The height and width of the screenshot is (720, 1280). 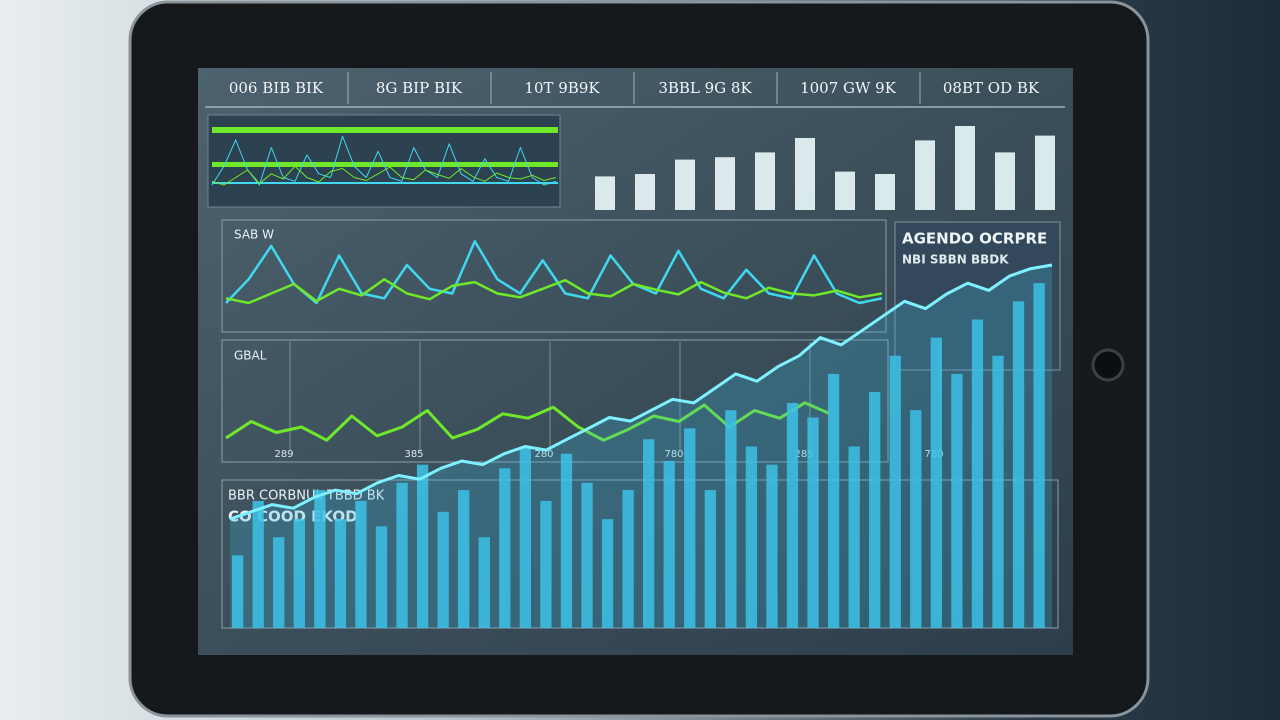 I want to click on header-tab: 1007 GW 9K, so click(x=848, y=88).